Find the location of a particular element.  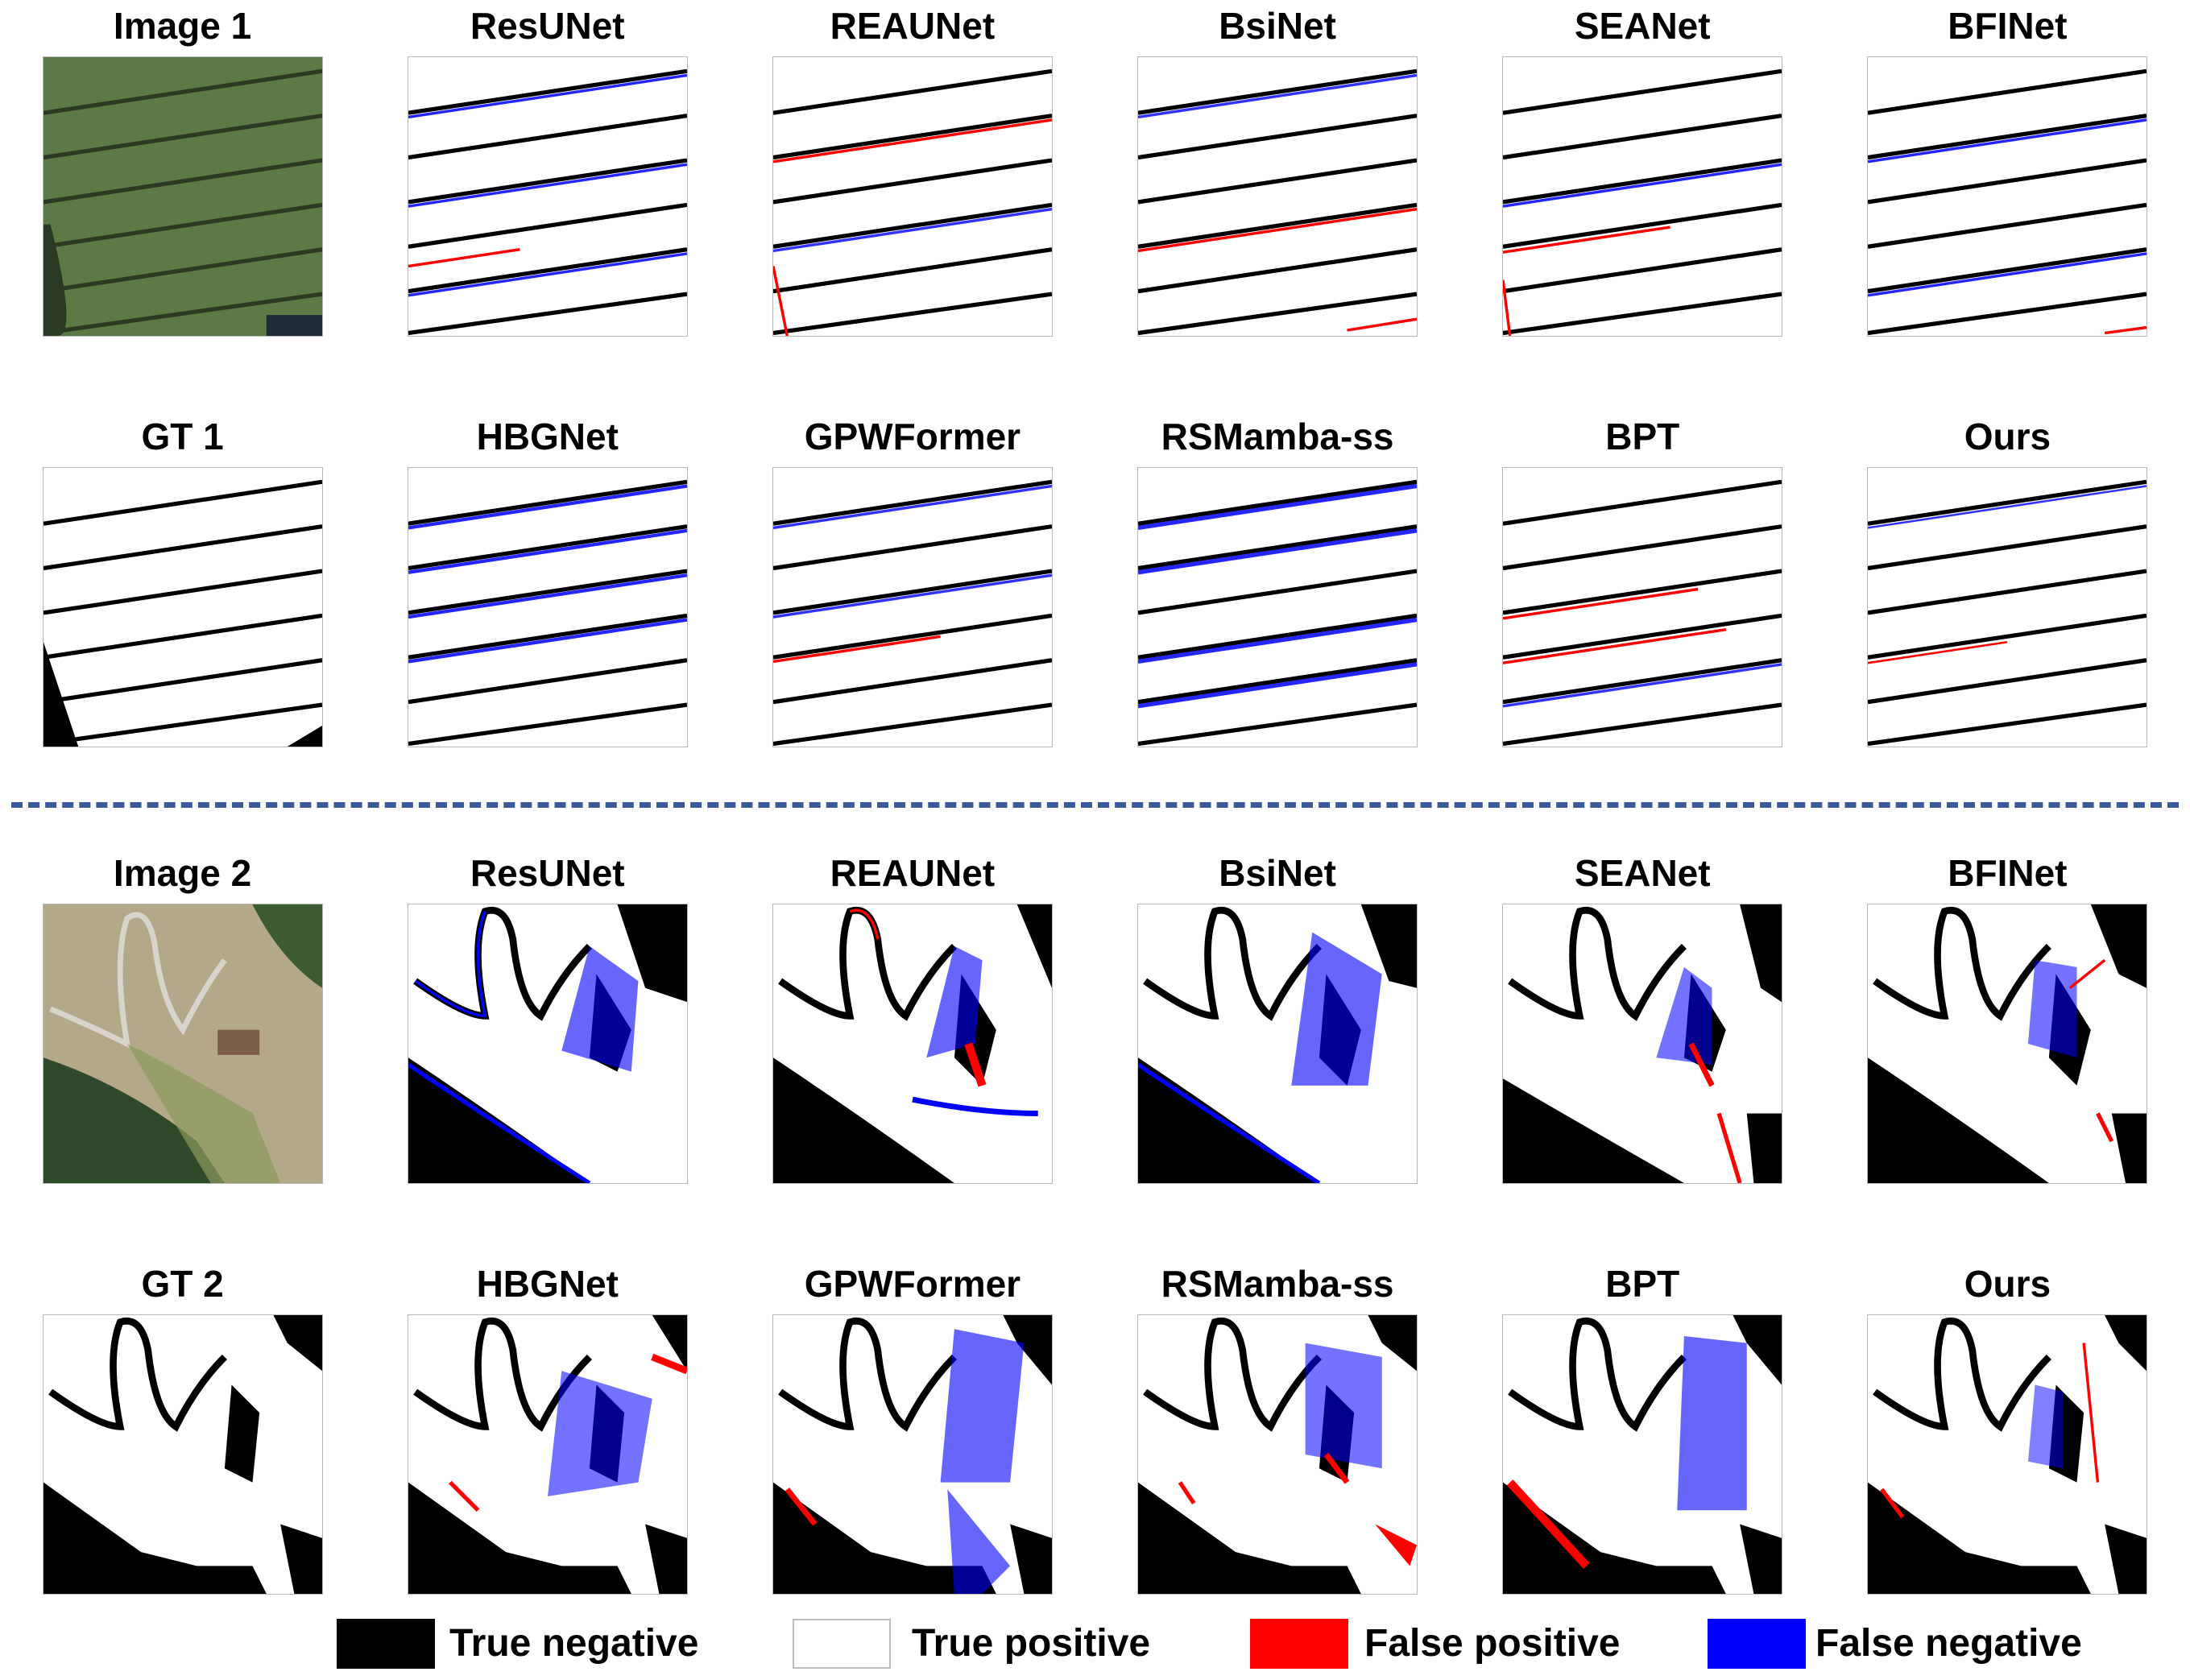

legend-swatch-false-positive is located at coordinates (1299, 1644).